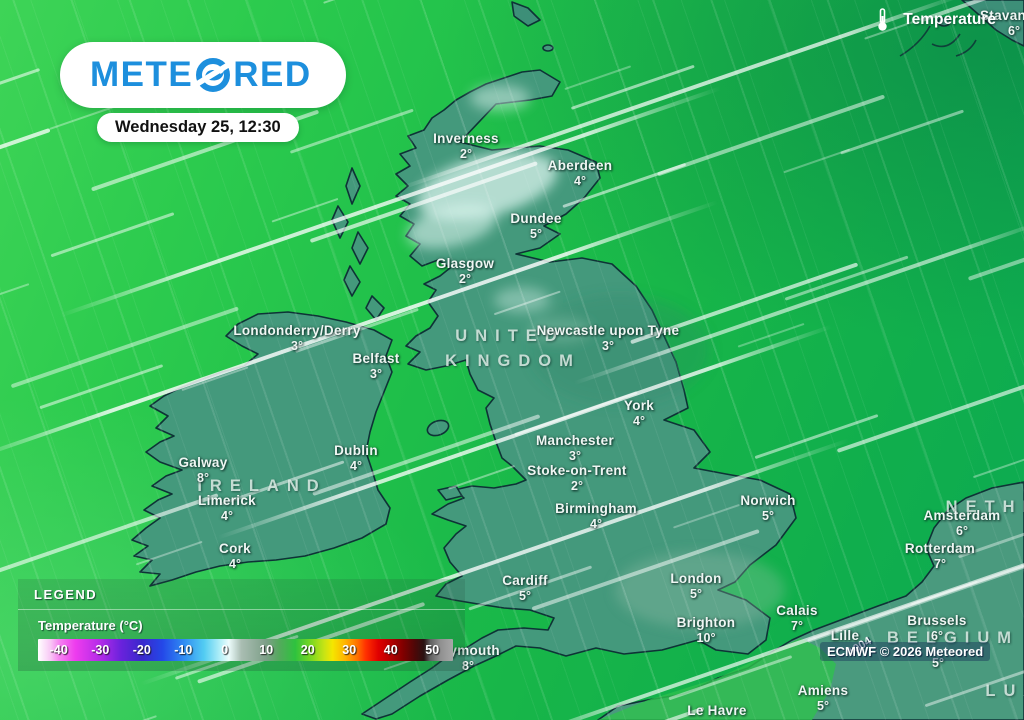  I want to click on meteored-o-icon, so click(213, 75).